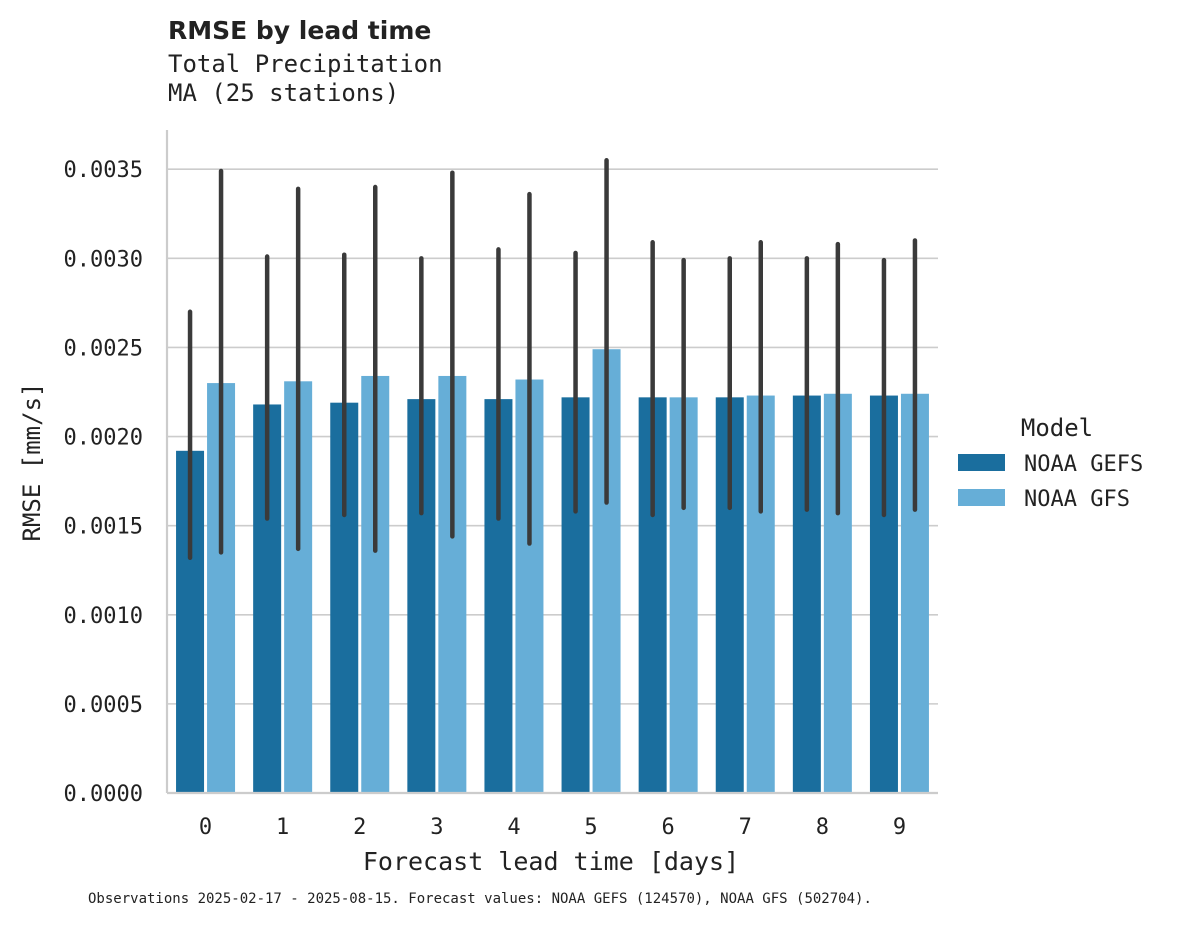  What do you see at coordinates (103, 794) in the screenshot?
I see `y-tick-label: 0.0000` at bounding box center [103, 794].